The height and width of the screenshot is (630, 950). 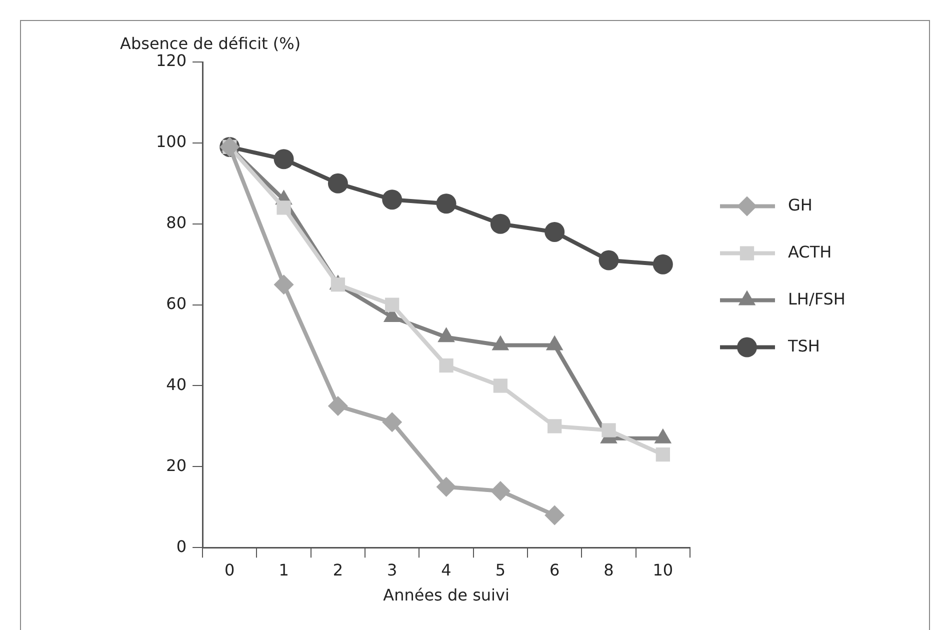 I want to click on x-tick-label: 5, so click(x=500, y=570).